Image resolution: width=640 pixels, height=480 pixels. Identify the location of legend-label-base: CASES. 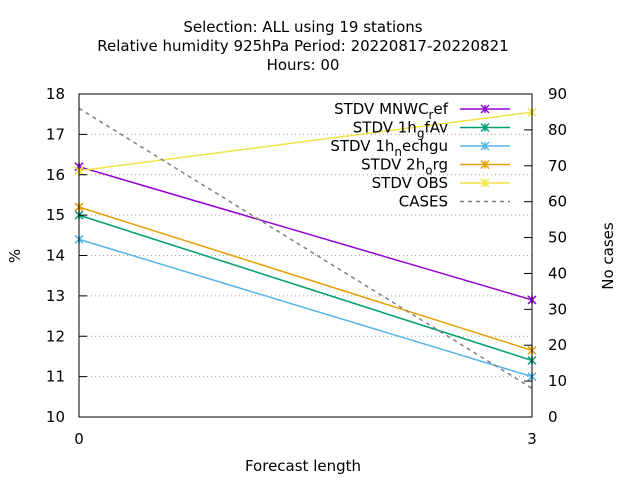
(423, 202).